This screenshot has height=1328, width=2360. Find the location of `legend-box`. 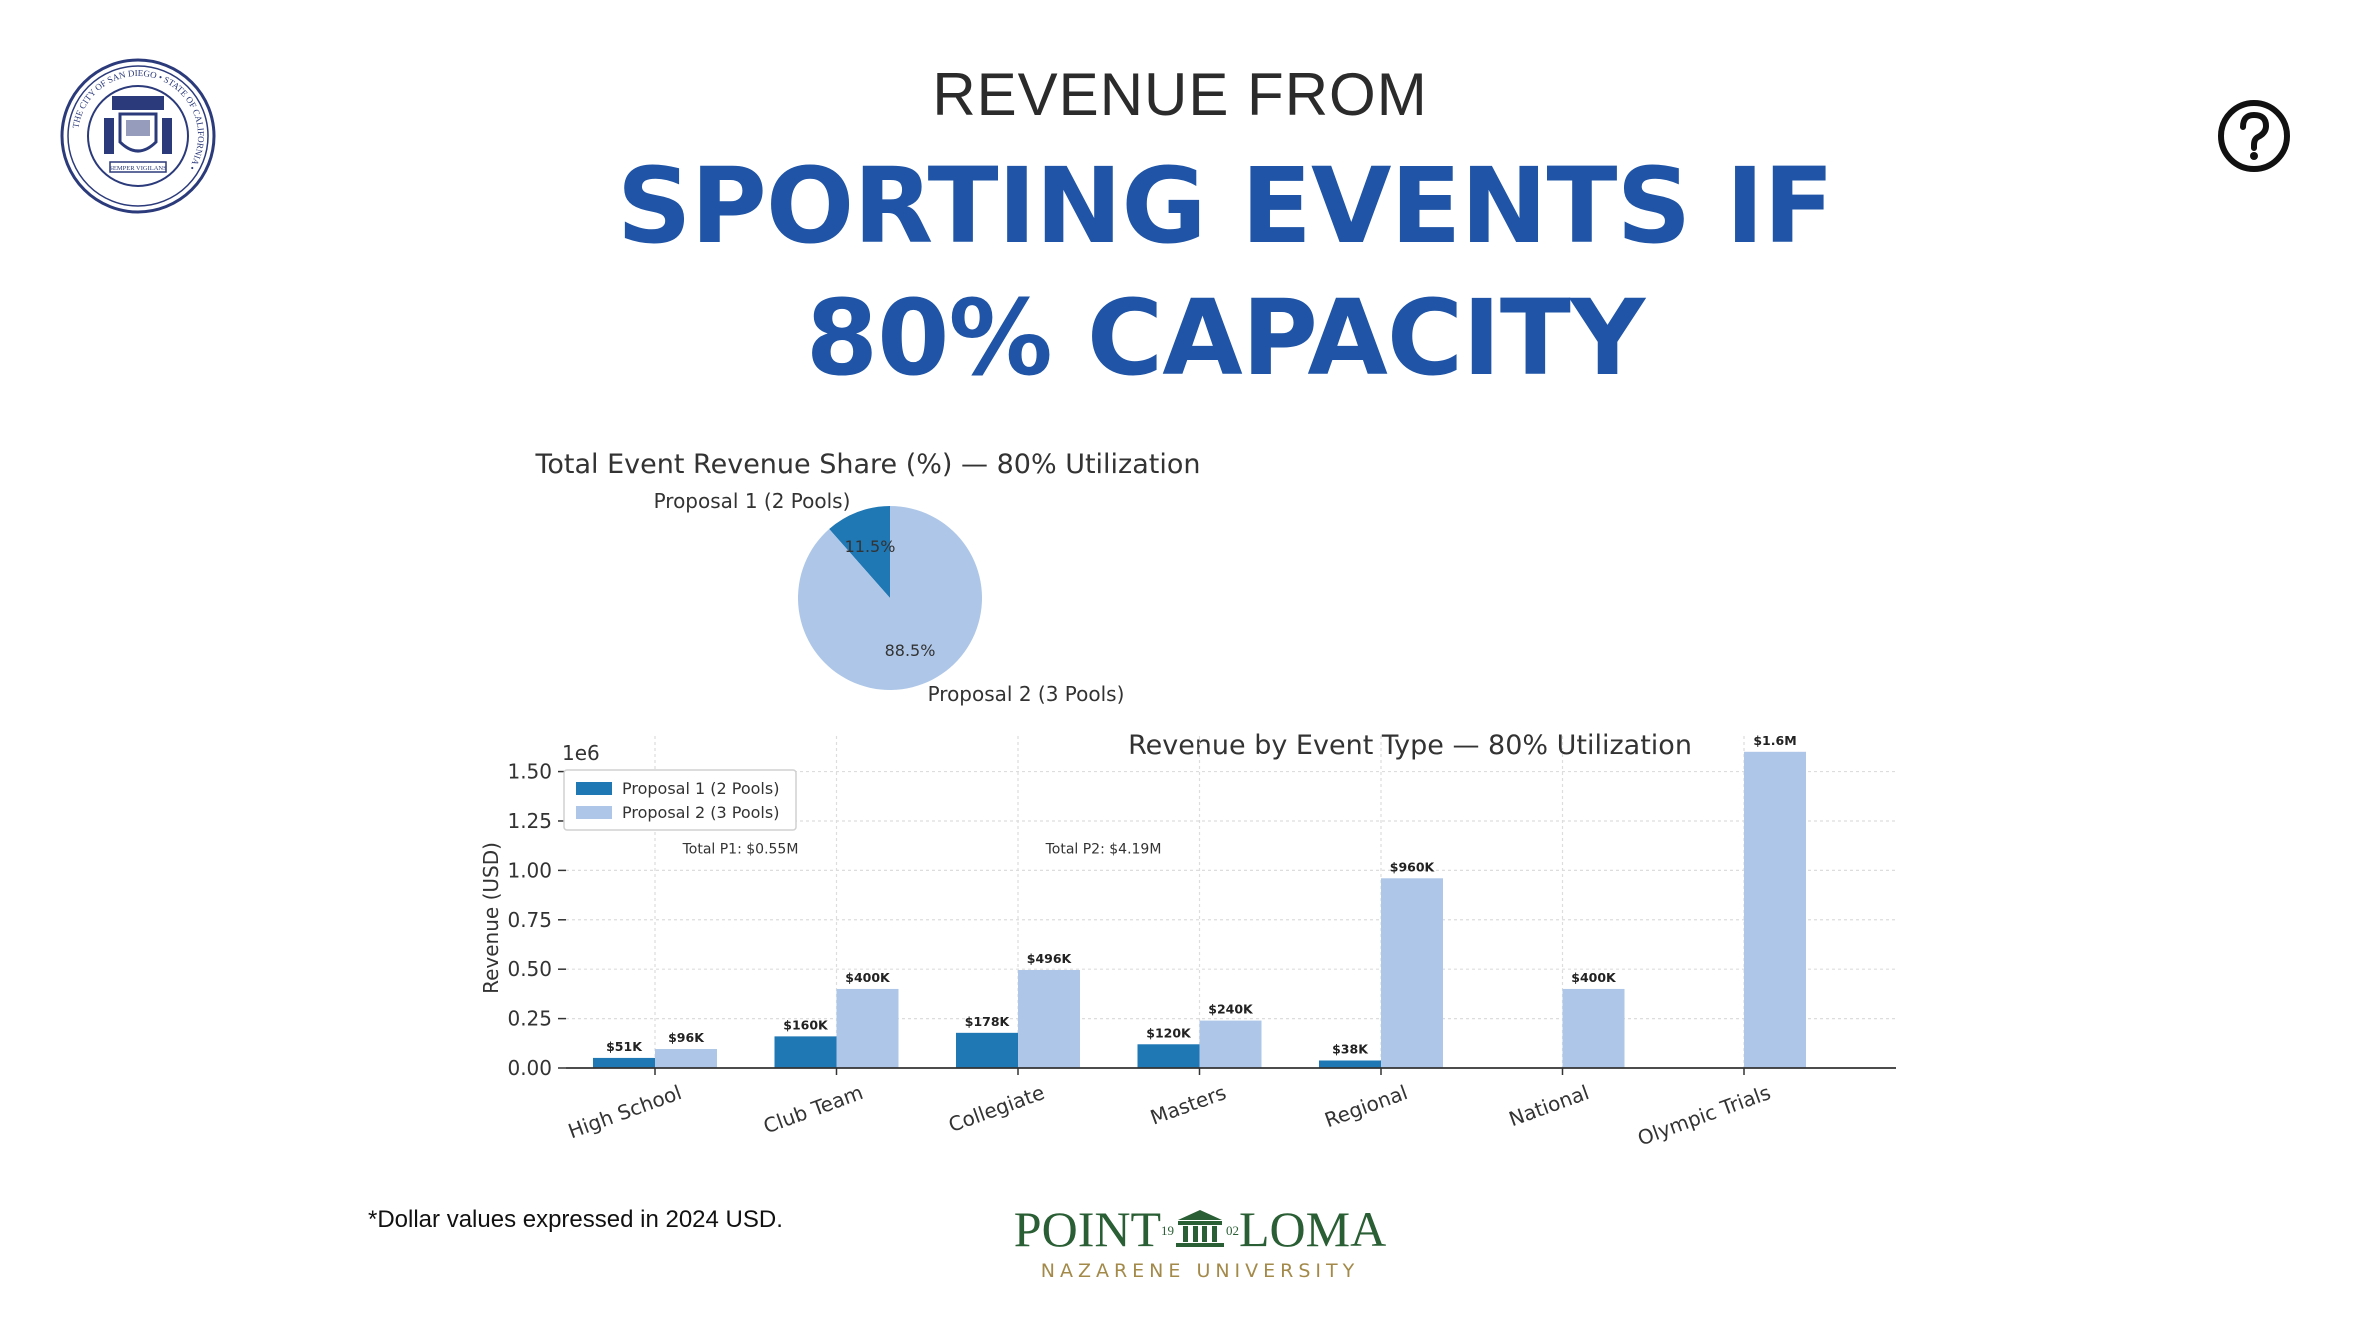

legend-box is located at coordinates (680, 800).